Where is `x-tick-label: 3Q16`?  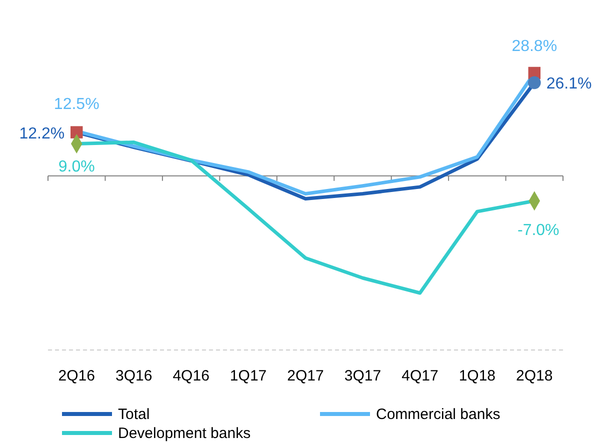 x-tick-label: 3Q16 is located at coordinates (133, 376).